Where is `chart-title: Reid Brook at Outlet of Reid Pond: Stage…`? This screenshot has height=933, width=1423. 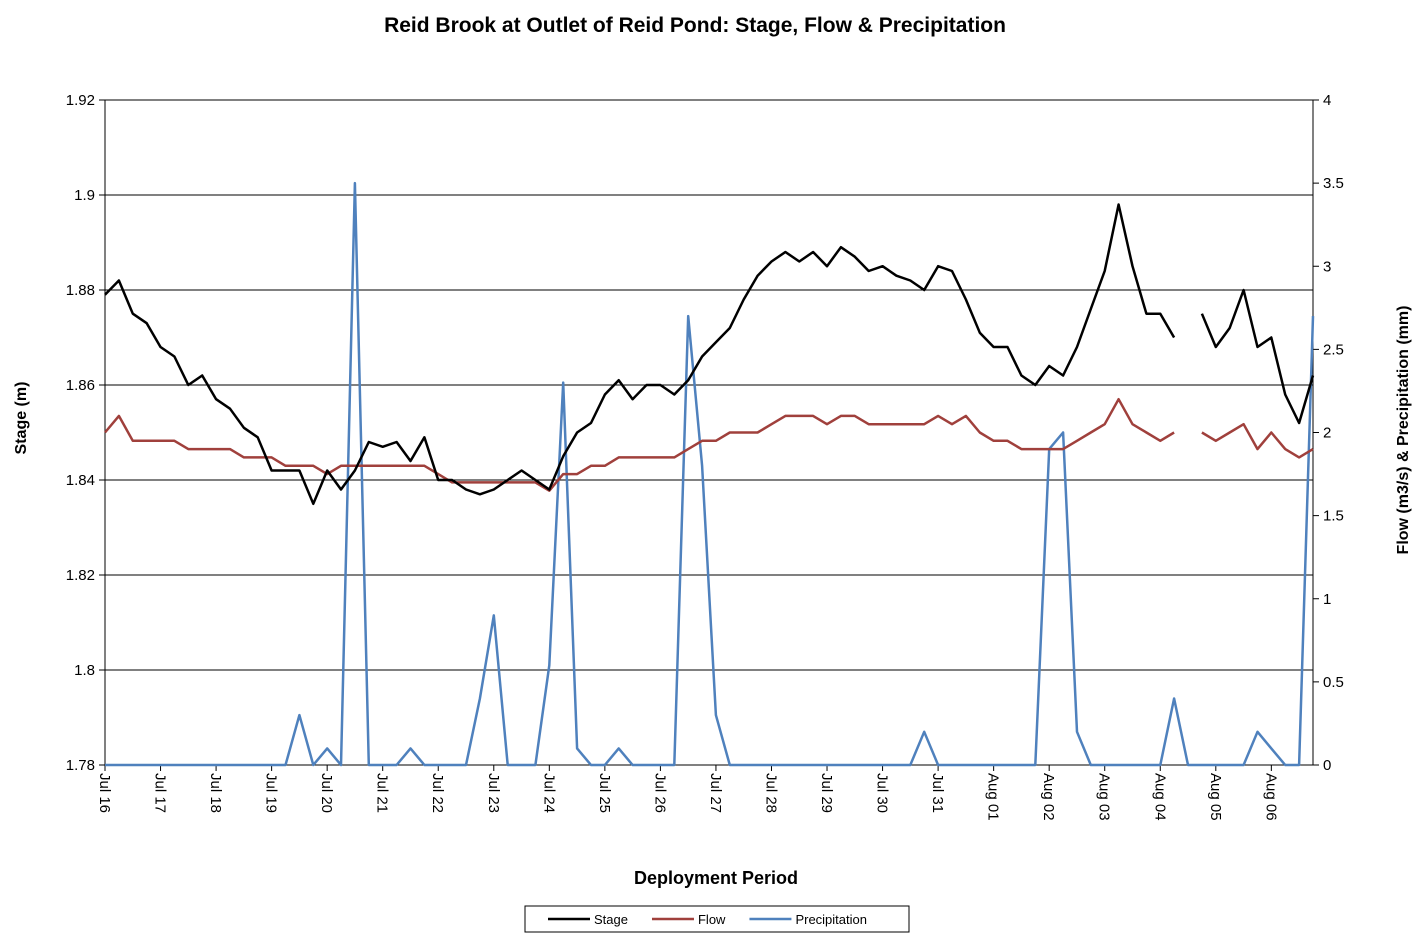
chart-title: Reid Brook at Outlet of Reid Pond: Stage… is located at coordinates (695, 25).